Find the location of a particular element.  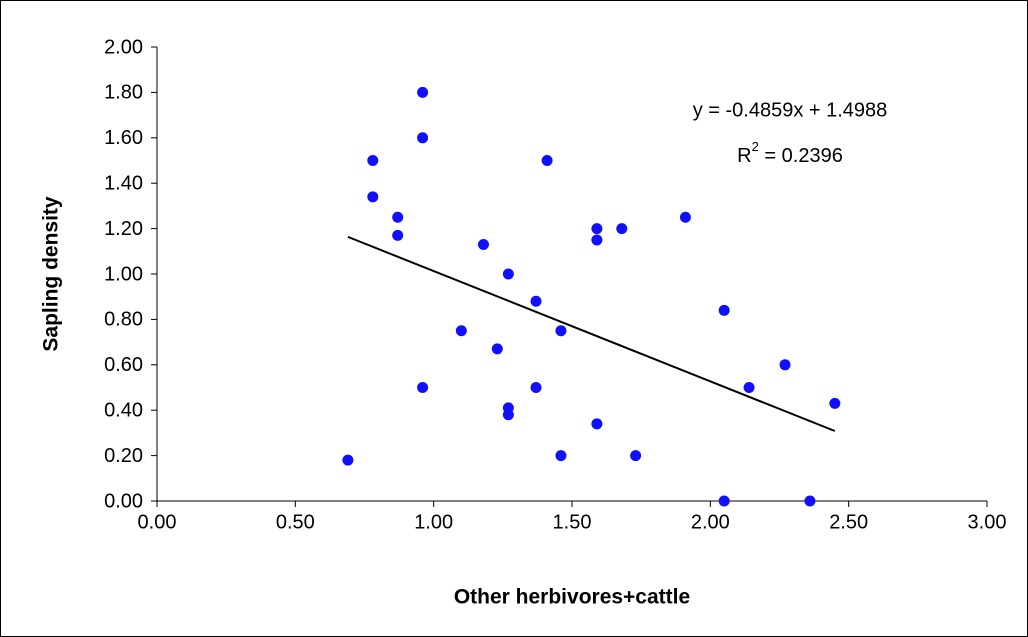

r-squared-sup: 2 is located at coordinates (755, 146).